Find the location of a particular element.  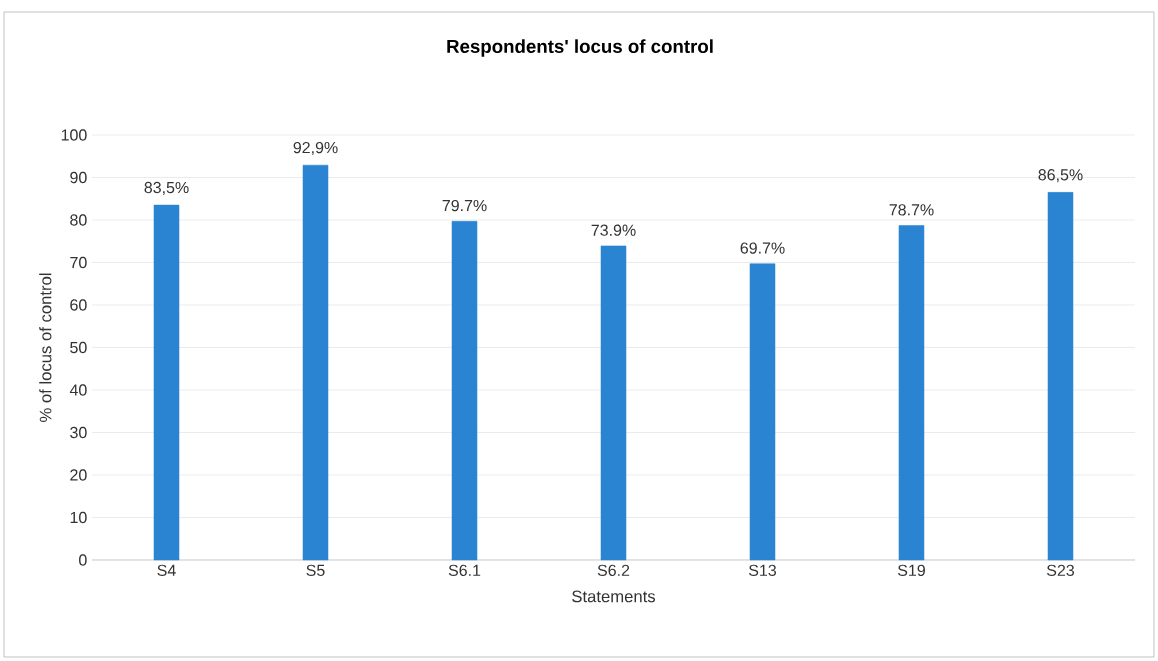

x-tick-label: S6.1 is located at coordinates (464, 570).